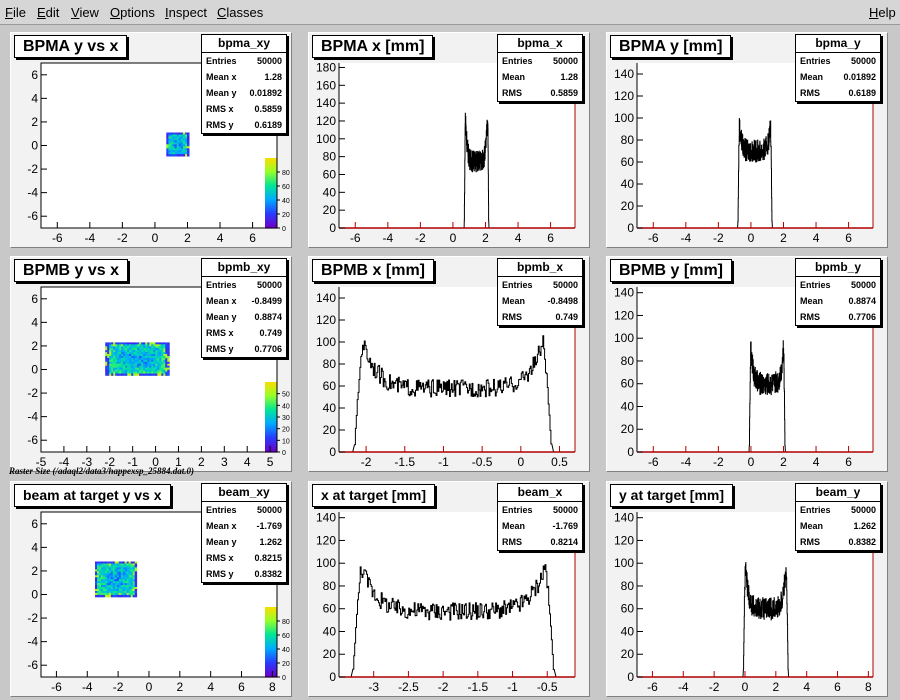 This screenshot has width=900, height=700. I want to click on stats-value: 0.8874, so click(268, 317).